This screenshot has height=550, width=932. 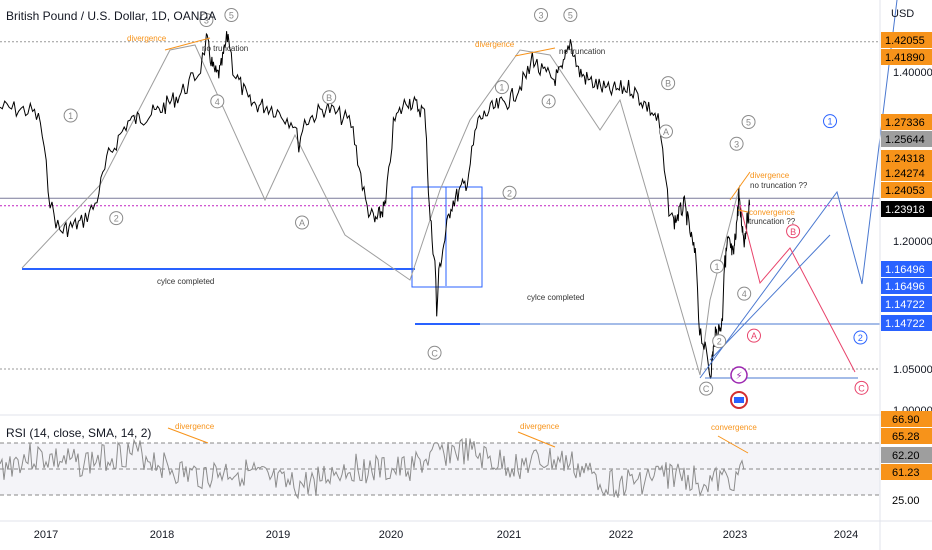 I want to click on projection-red, so click(x=797, y=288).